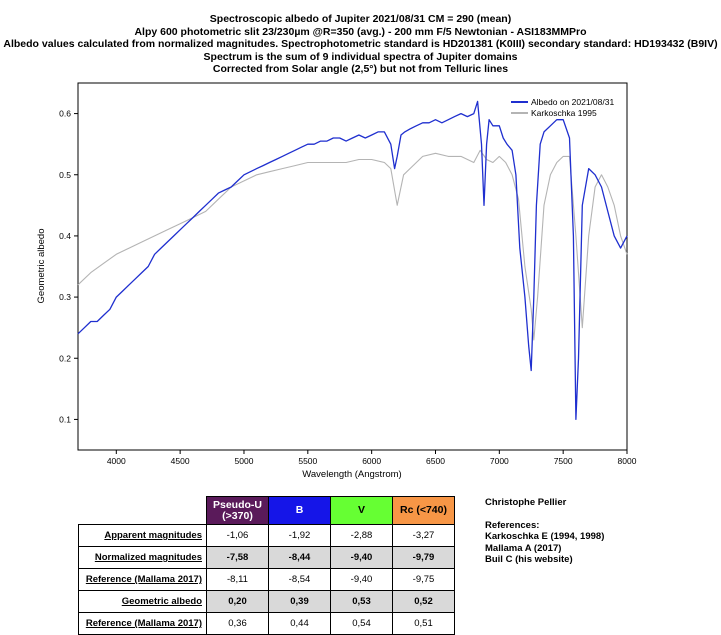 This screenshot has width=721, height=635. I want to click on x-axis: 4000 4500 5000 5500 6000 6500 7000 7500 8000, so click(372, 458).